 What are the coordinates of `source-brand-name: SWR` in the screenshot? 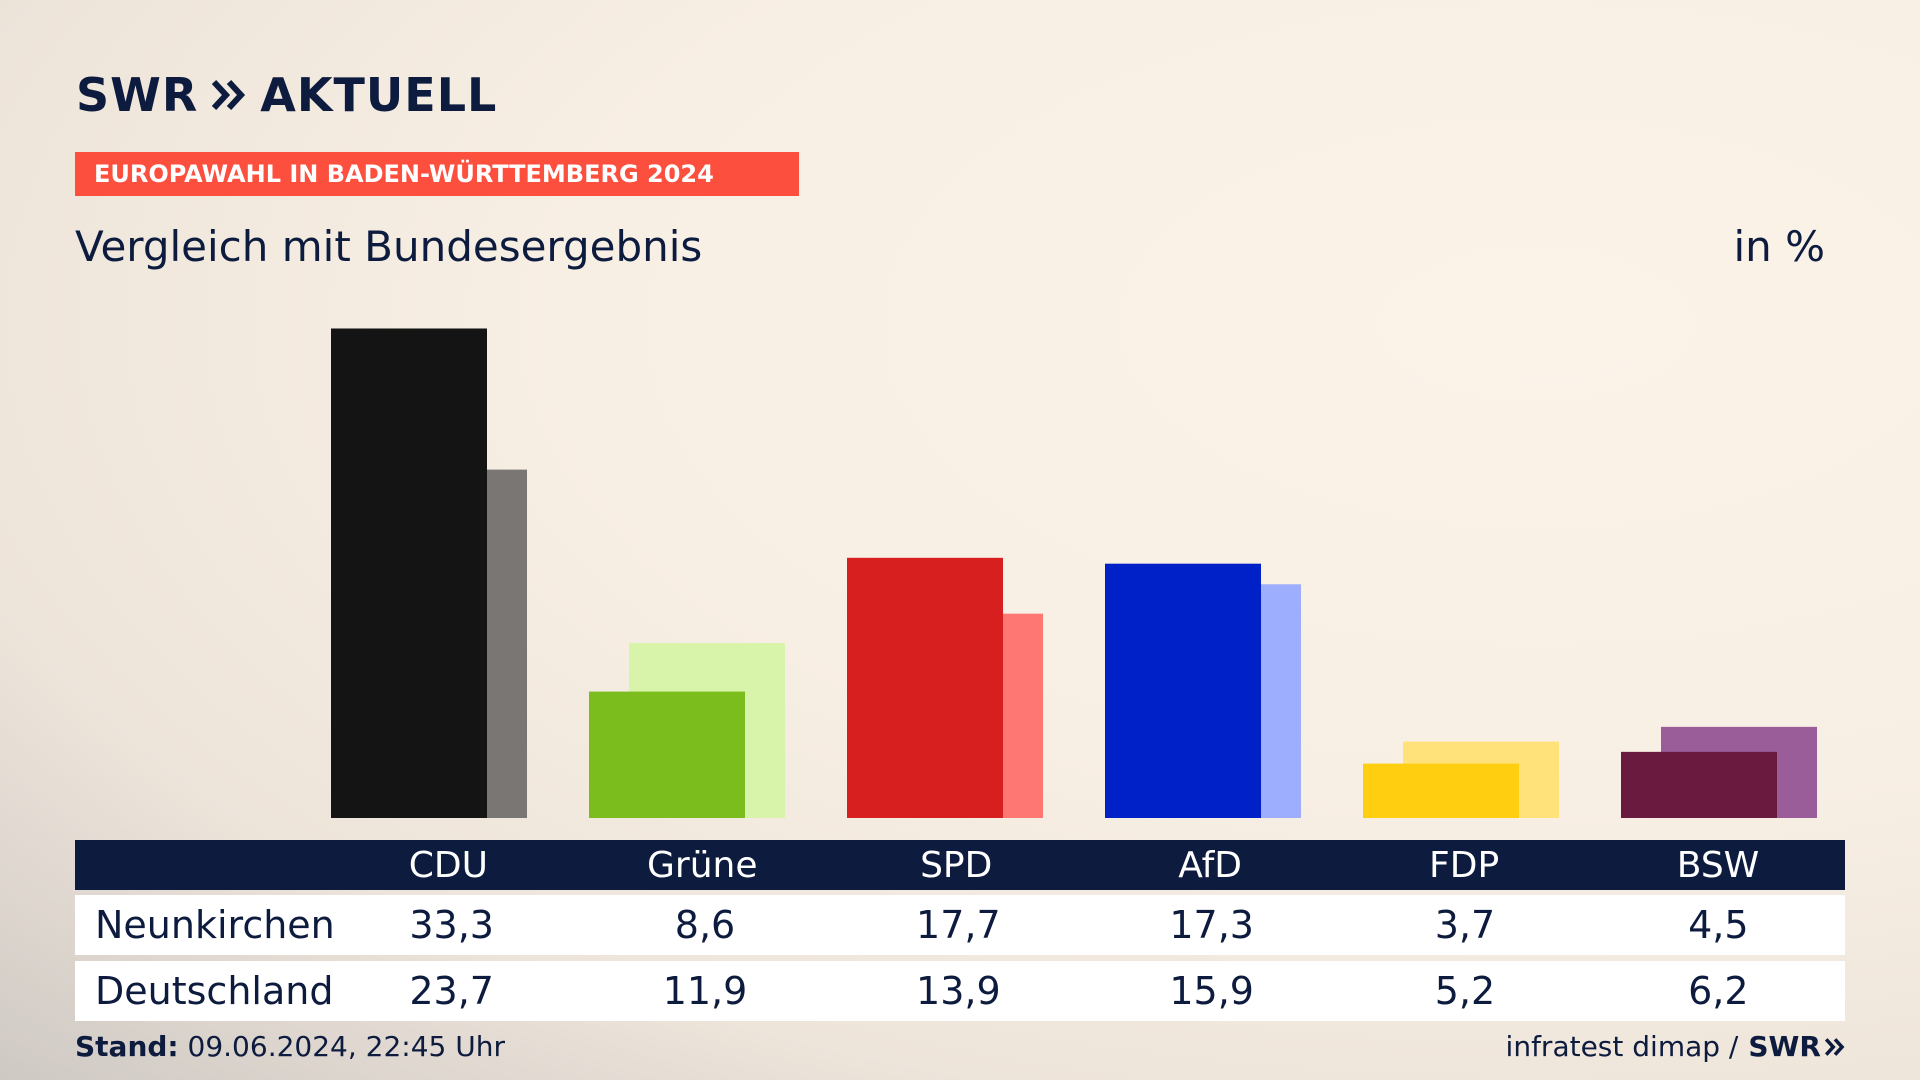 It's located at (1784, 1046).